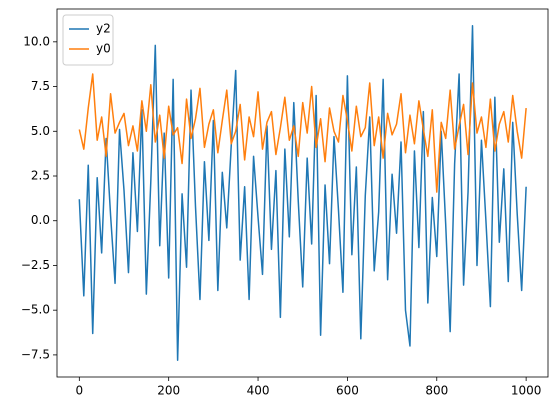 Image resolution: width=559 pixels, height=413 pixels. I want to click on x-tick-label: 400, so click(258, 391).